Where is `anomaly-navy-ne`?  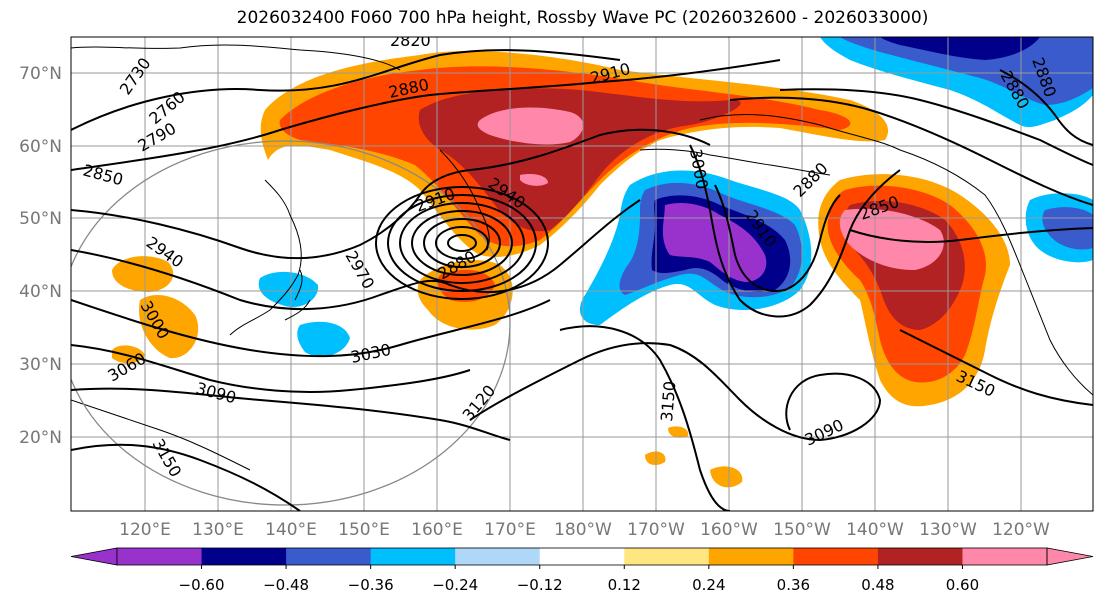
anomaly-navy-ne is located at coordinates (960, 48).